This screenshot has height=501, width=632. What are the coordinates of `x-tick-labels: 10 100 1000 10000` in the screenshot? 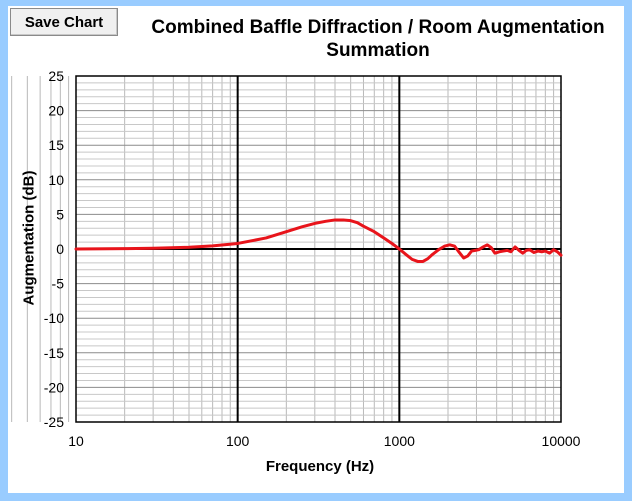 It's located at (324, 441).